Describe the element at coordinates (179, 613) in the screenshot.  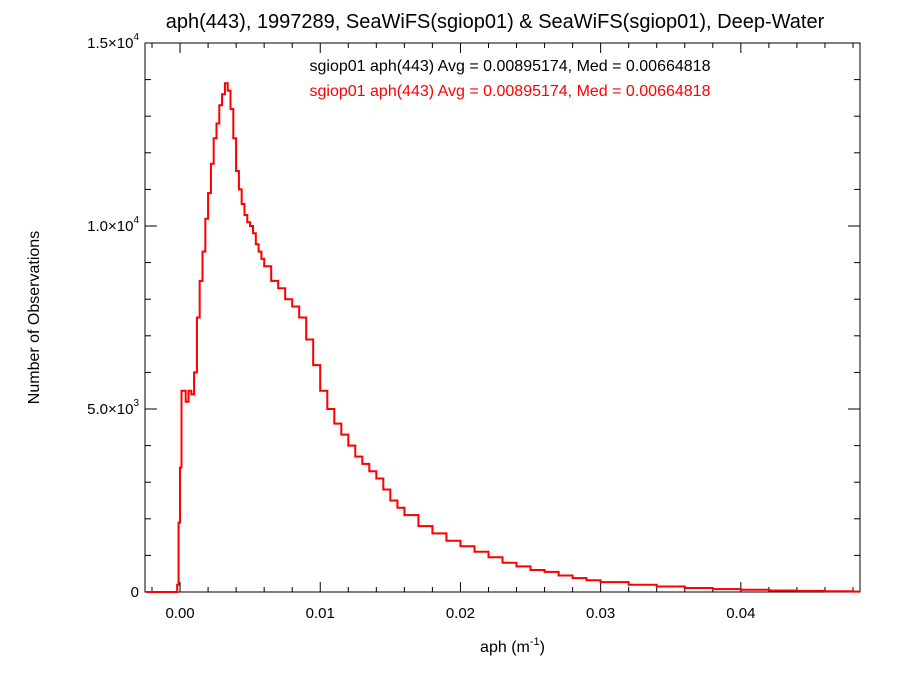
I see `x-tick-label: 0.00` at that location.